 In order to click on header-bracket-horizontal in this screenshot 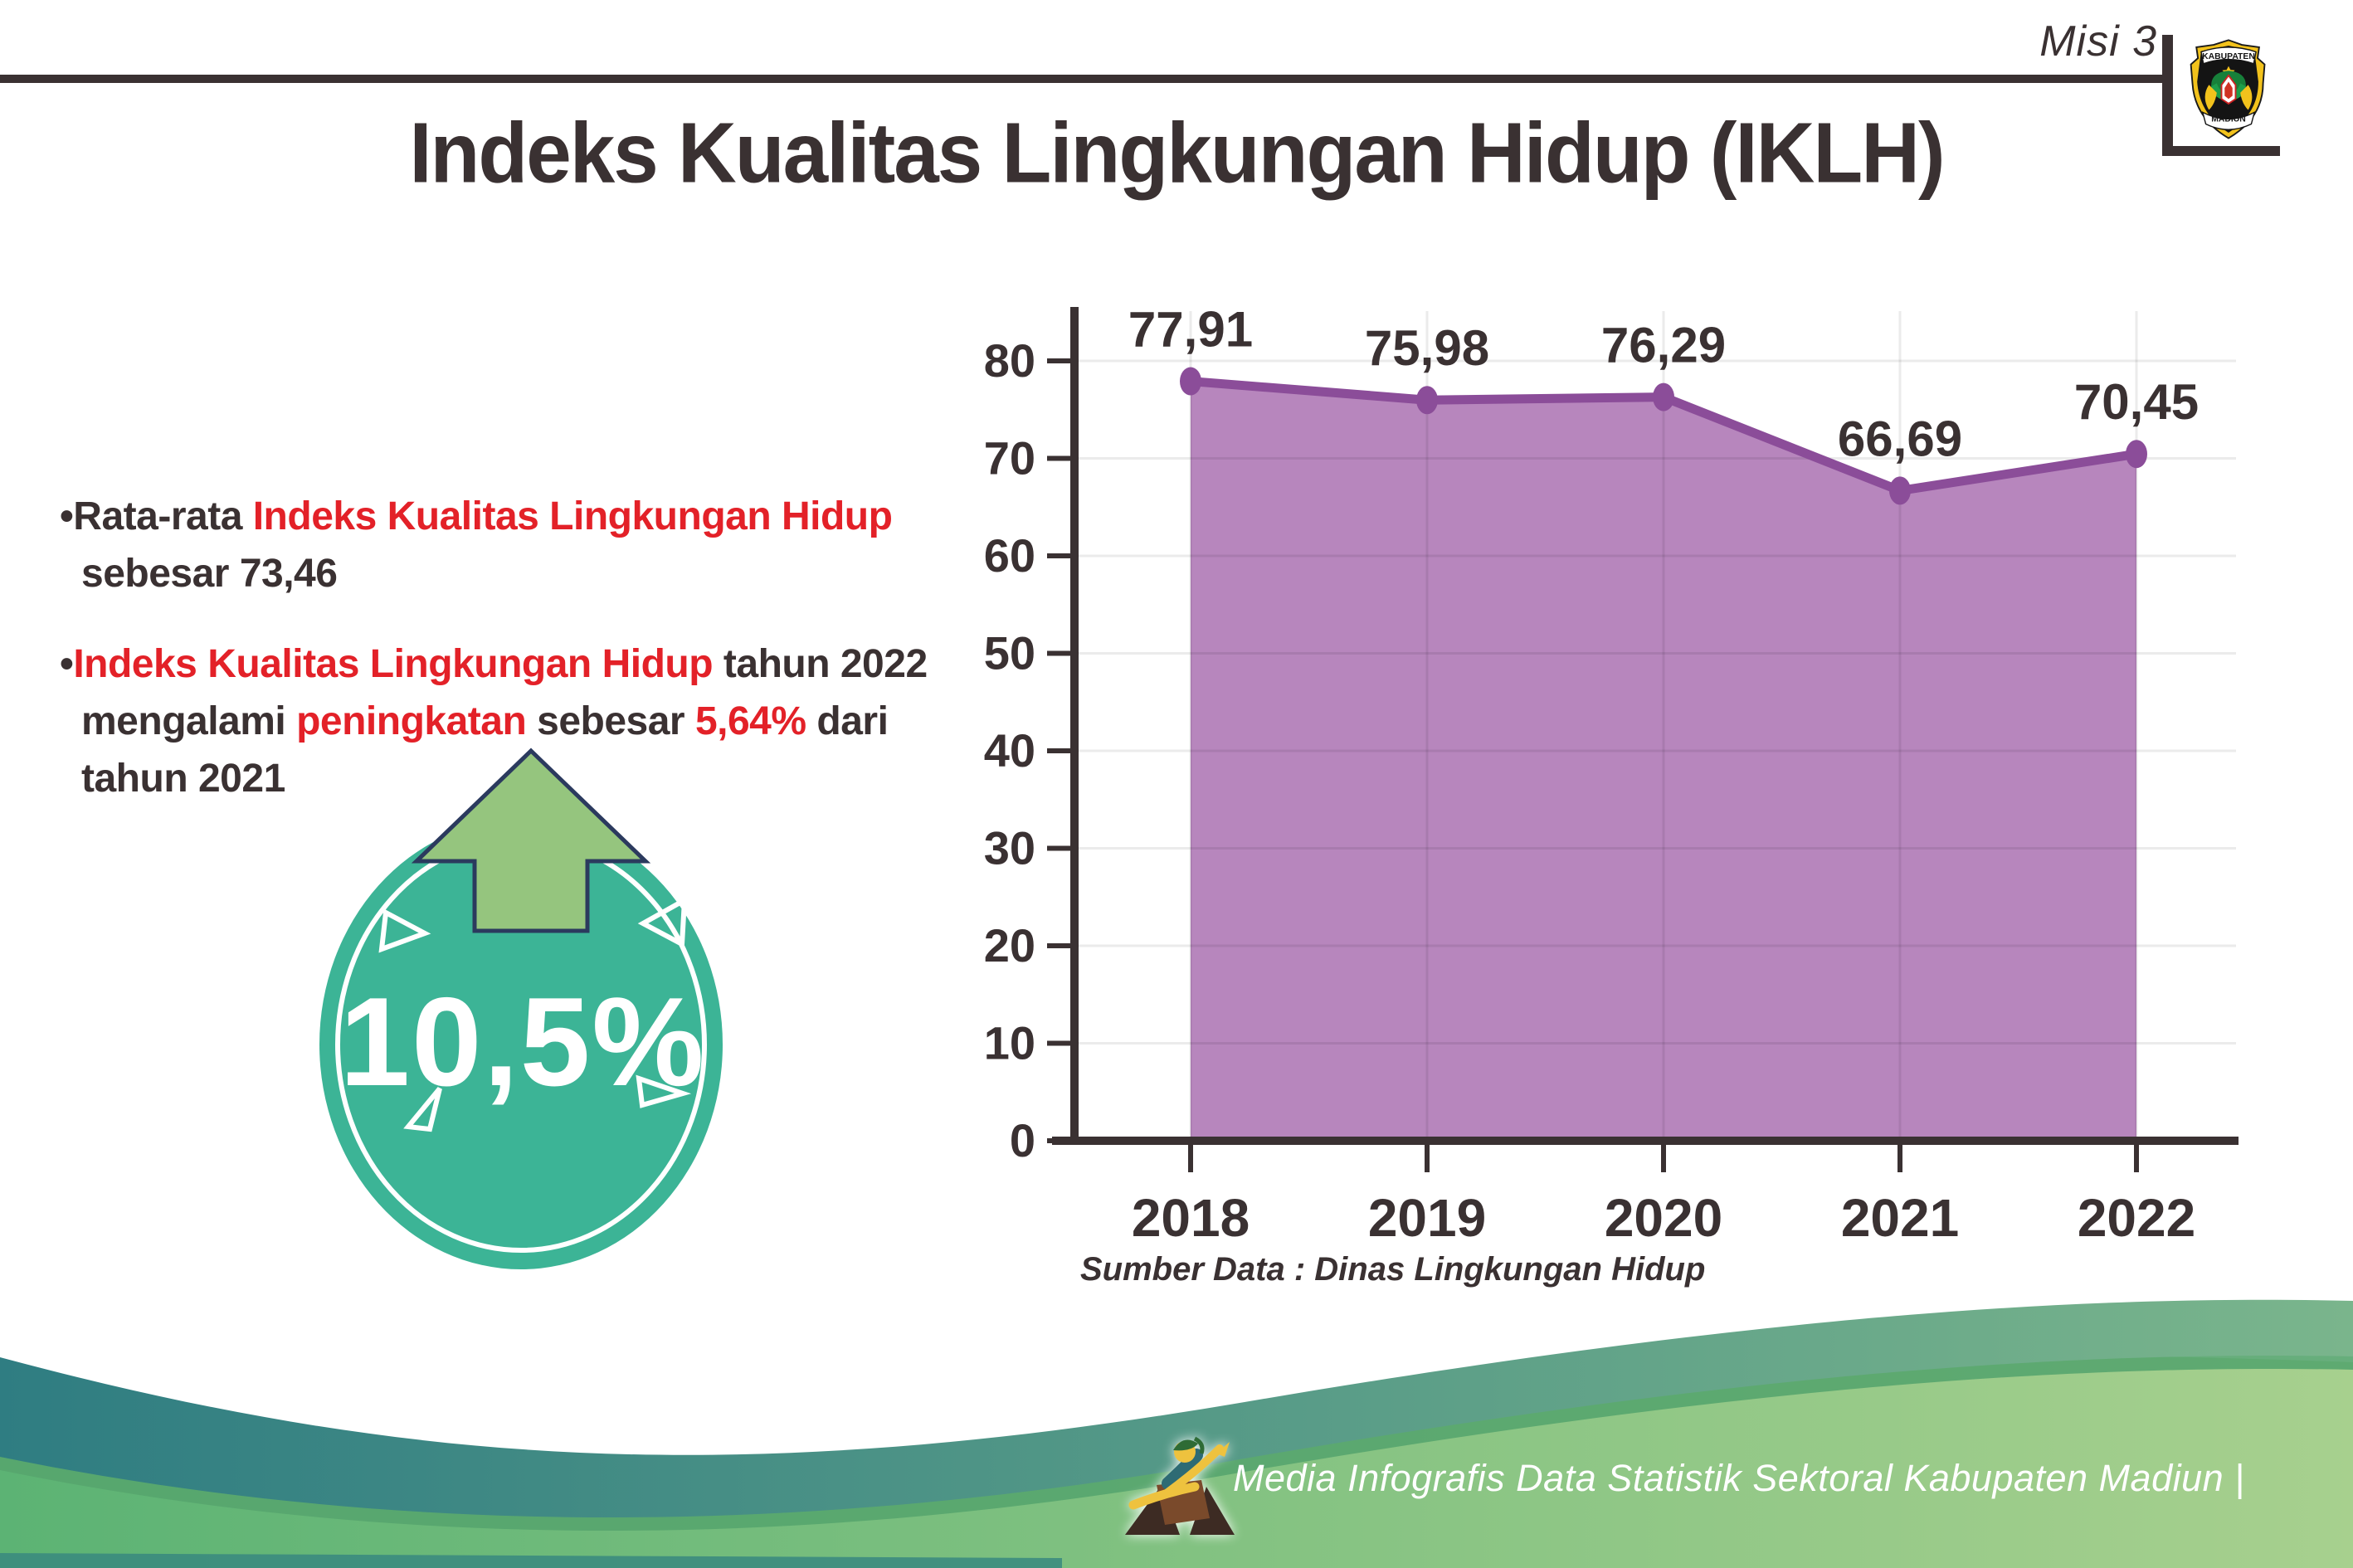, I will do `click(2221, 151)`.